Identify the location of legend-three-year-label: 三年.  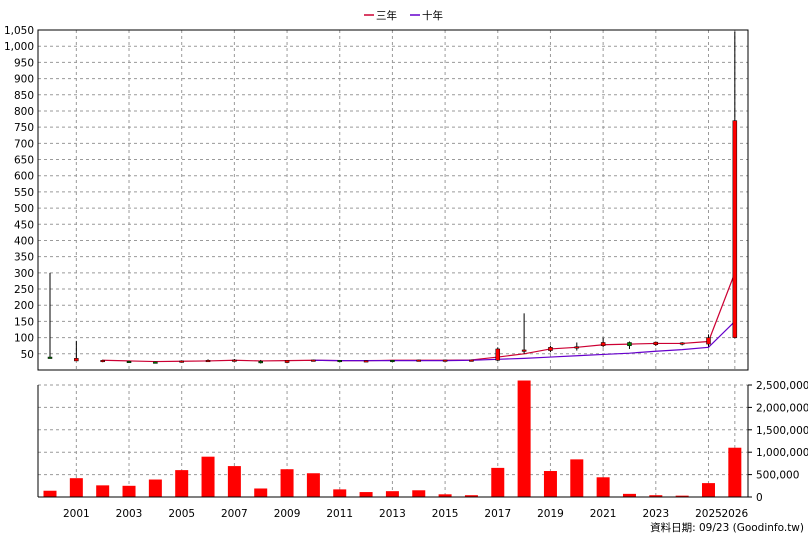
(386, 15).